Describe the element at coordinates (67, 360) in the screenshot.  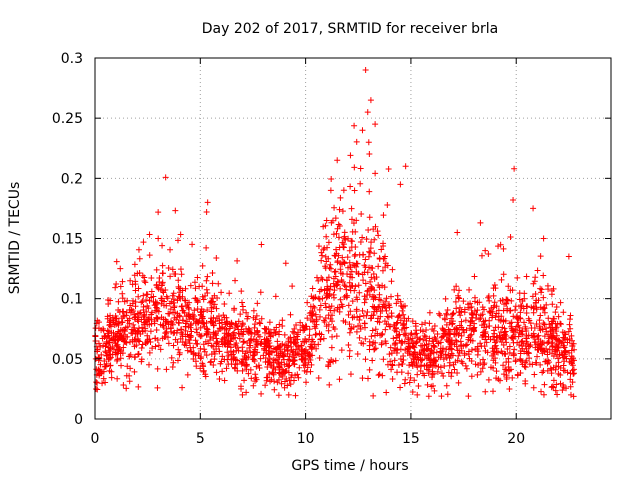
I see `y-tick-label: 0.05` at that location.